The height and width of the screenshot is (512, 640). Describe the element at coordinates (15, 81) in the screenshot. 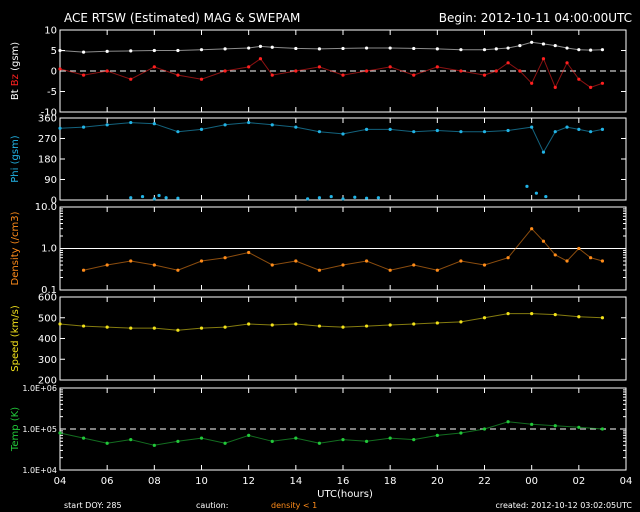

I see `mag-ylabel-part: Bz` at that location.